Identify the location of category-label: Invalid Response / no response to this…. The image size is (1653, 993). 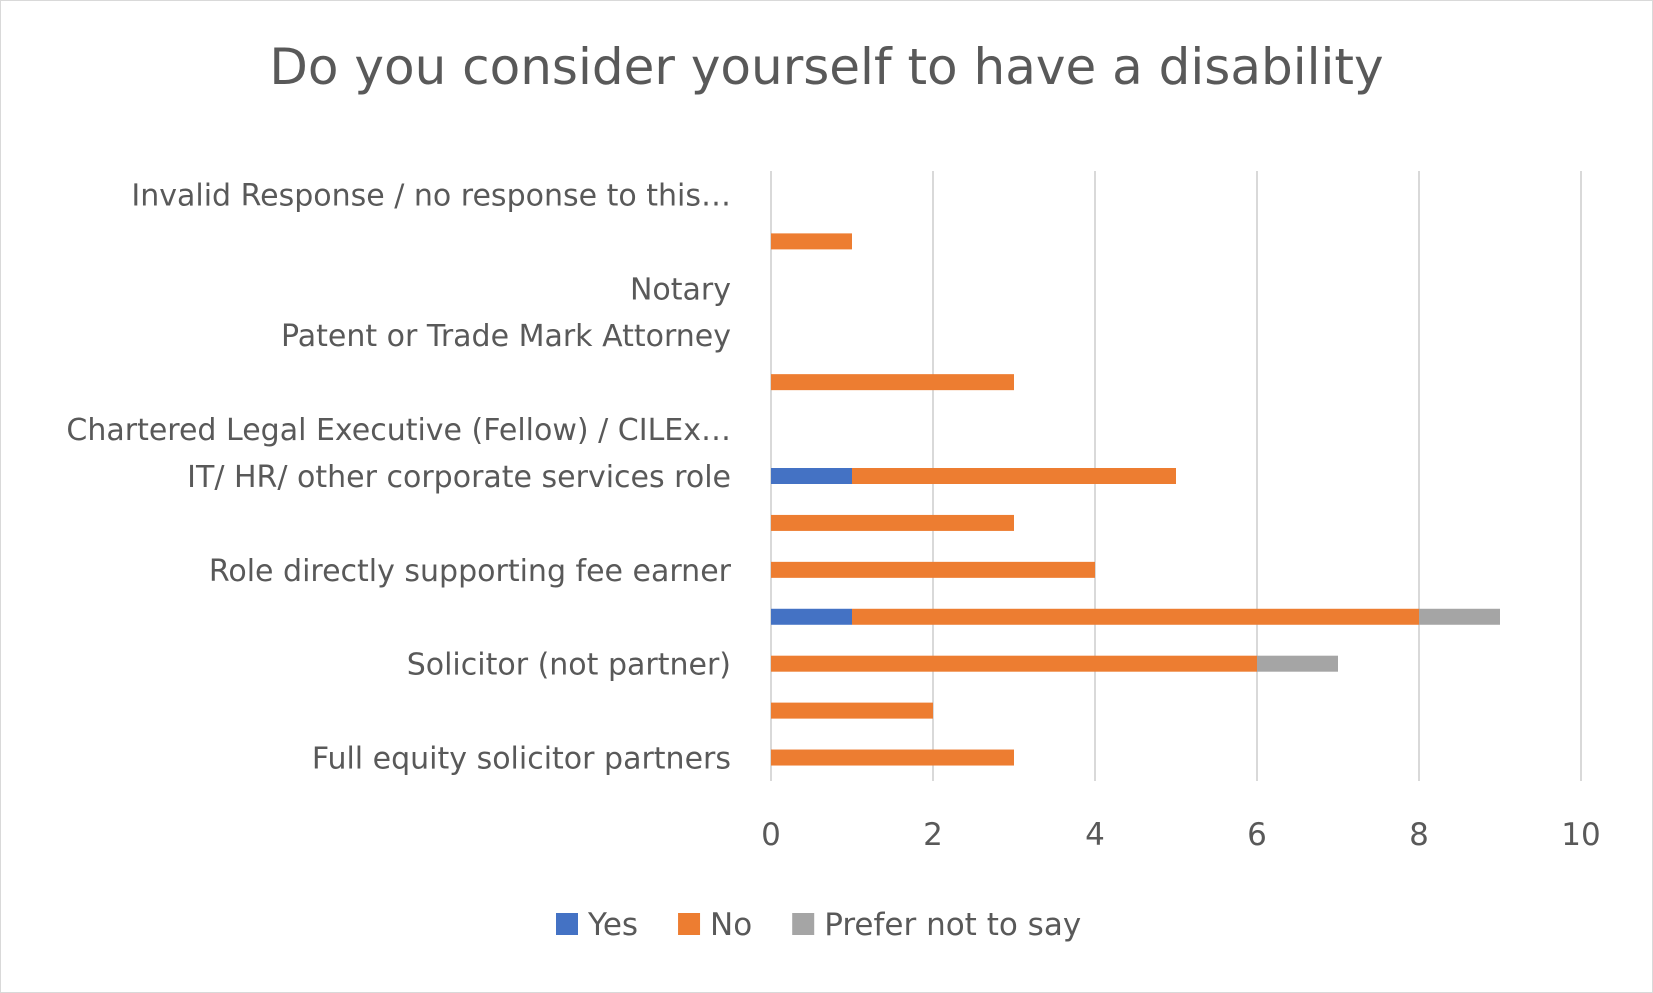
(431, 195).